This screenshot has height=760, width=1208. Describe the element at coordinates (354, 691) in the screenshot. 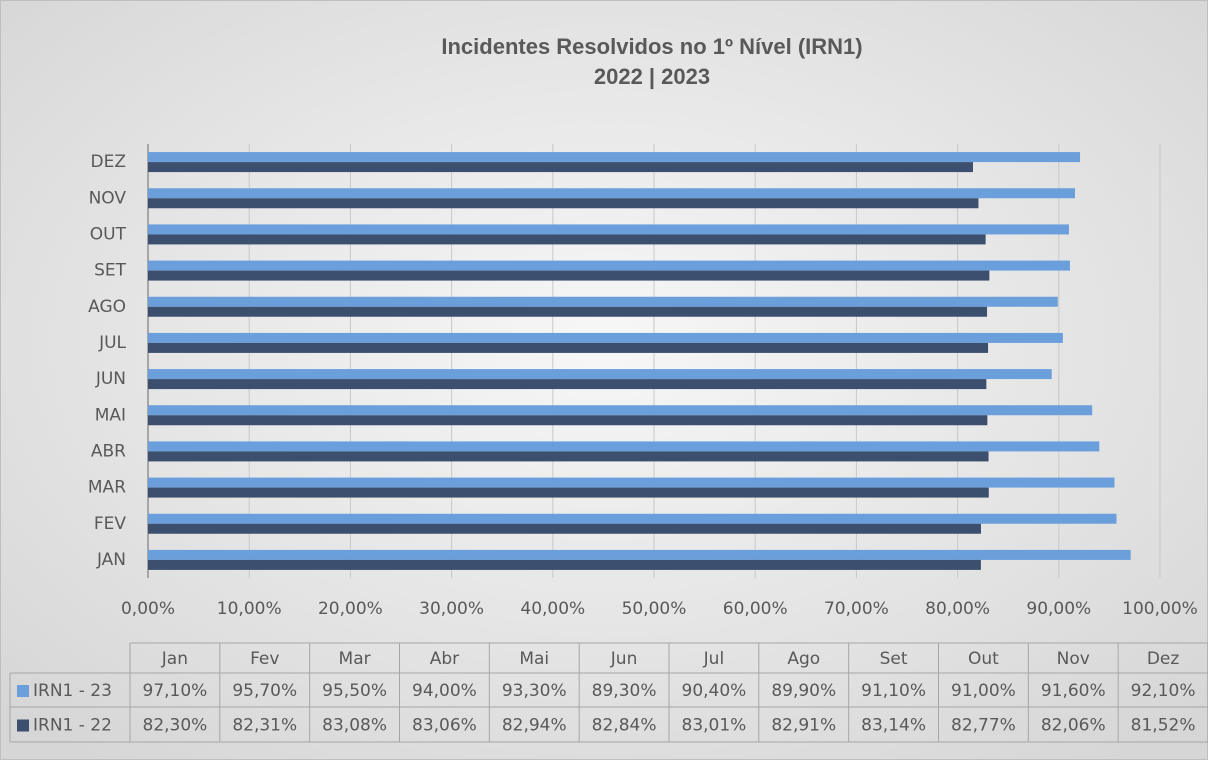

I see `table-value: 95,50%` at that location.